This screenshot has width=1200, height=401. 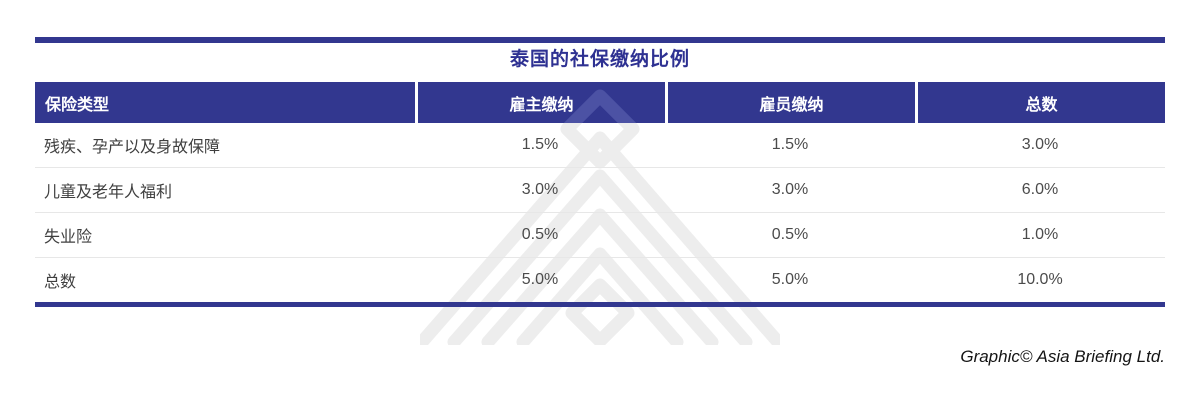 I want to click on cell-employee-rate: 5.0%, so click(x=790, y=279).